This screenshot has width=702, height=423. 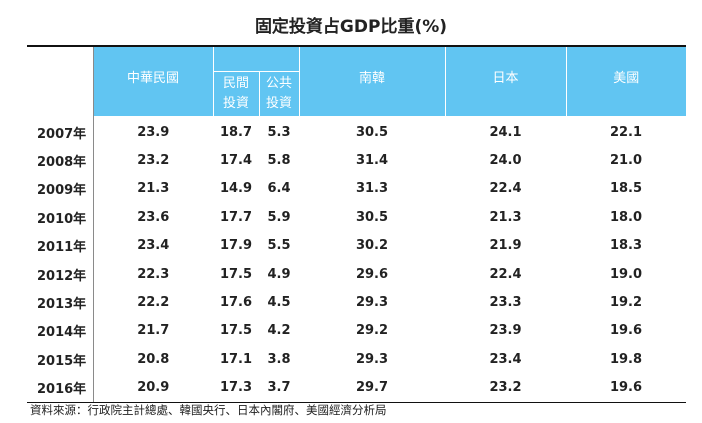 I want to click on cell-private: 17.7, so click(x=236, y=217).